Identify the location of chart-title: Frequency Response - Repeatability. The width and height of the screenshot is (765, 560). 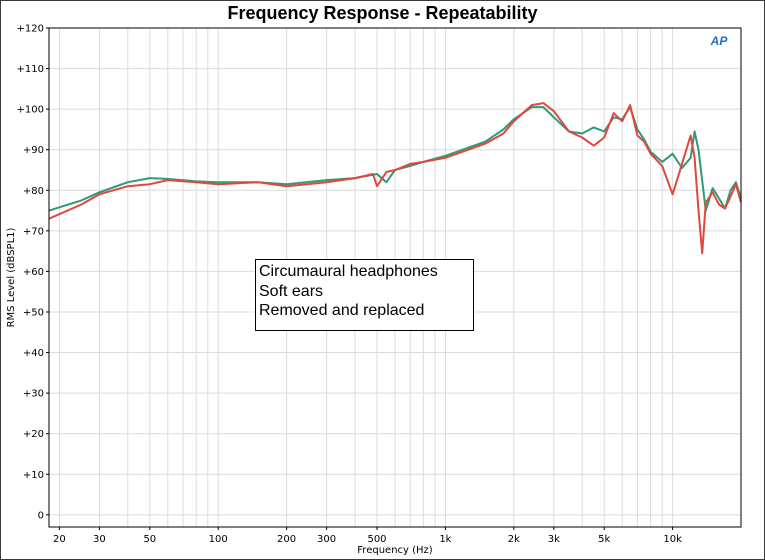
(382, 13).